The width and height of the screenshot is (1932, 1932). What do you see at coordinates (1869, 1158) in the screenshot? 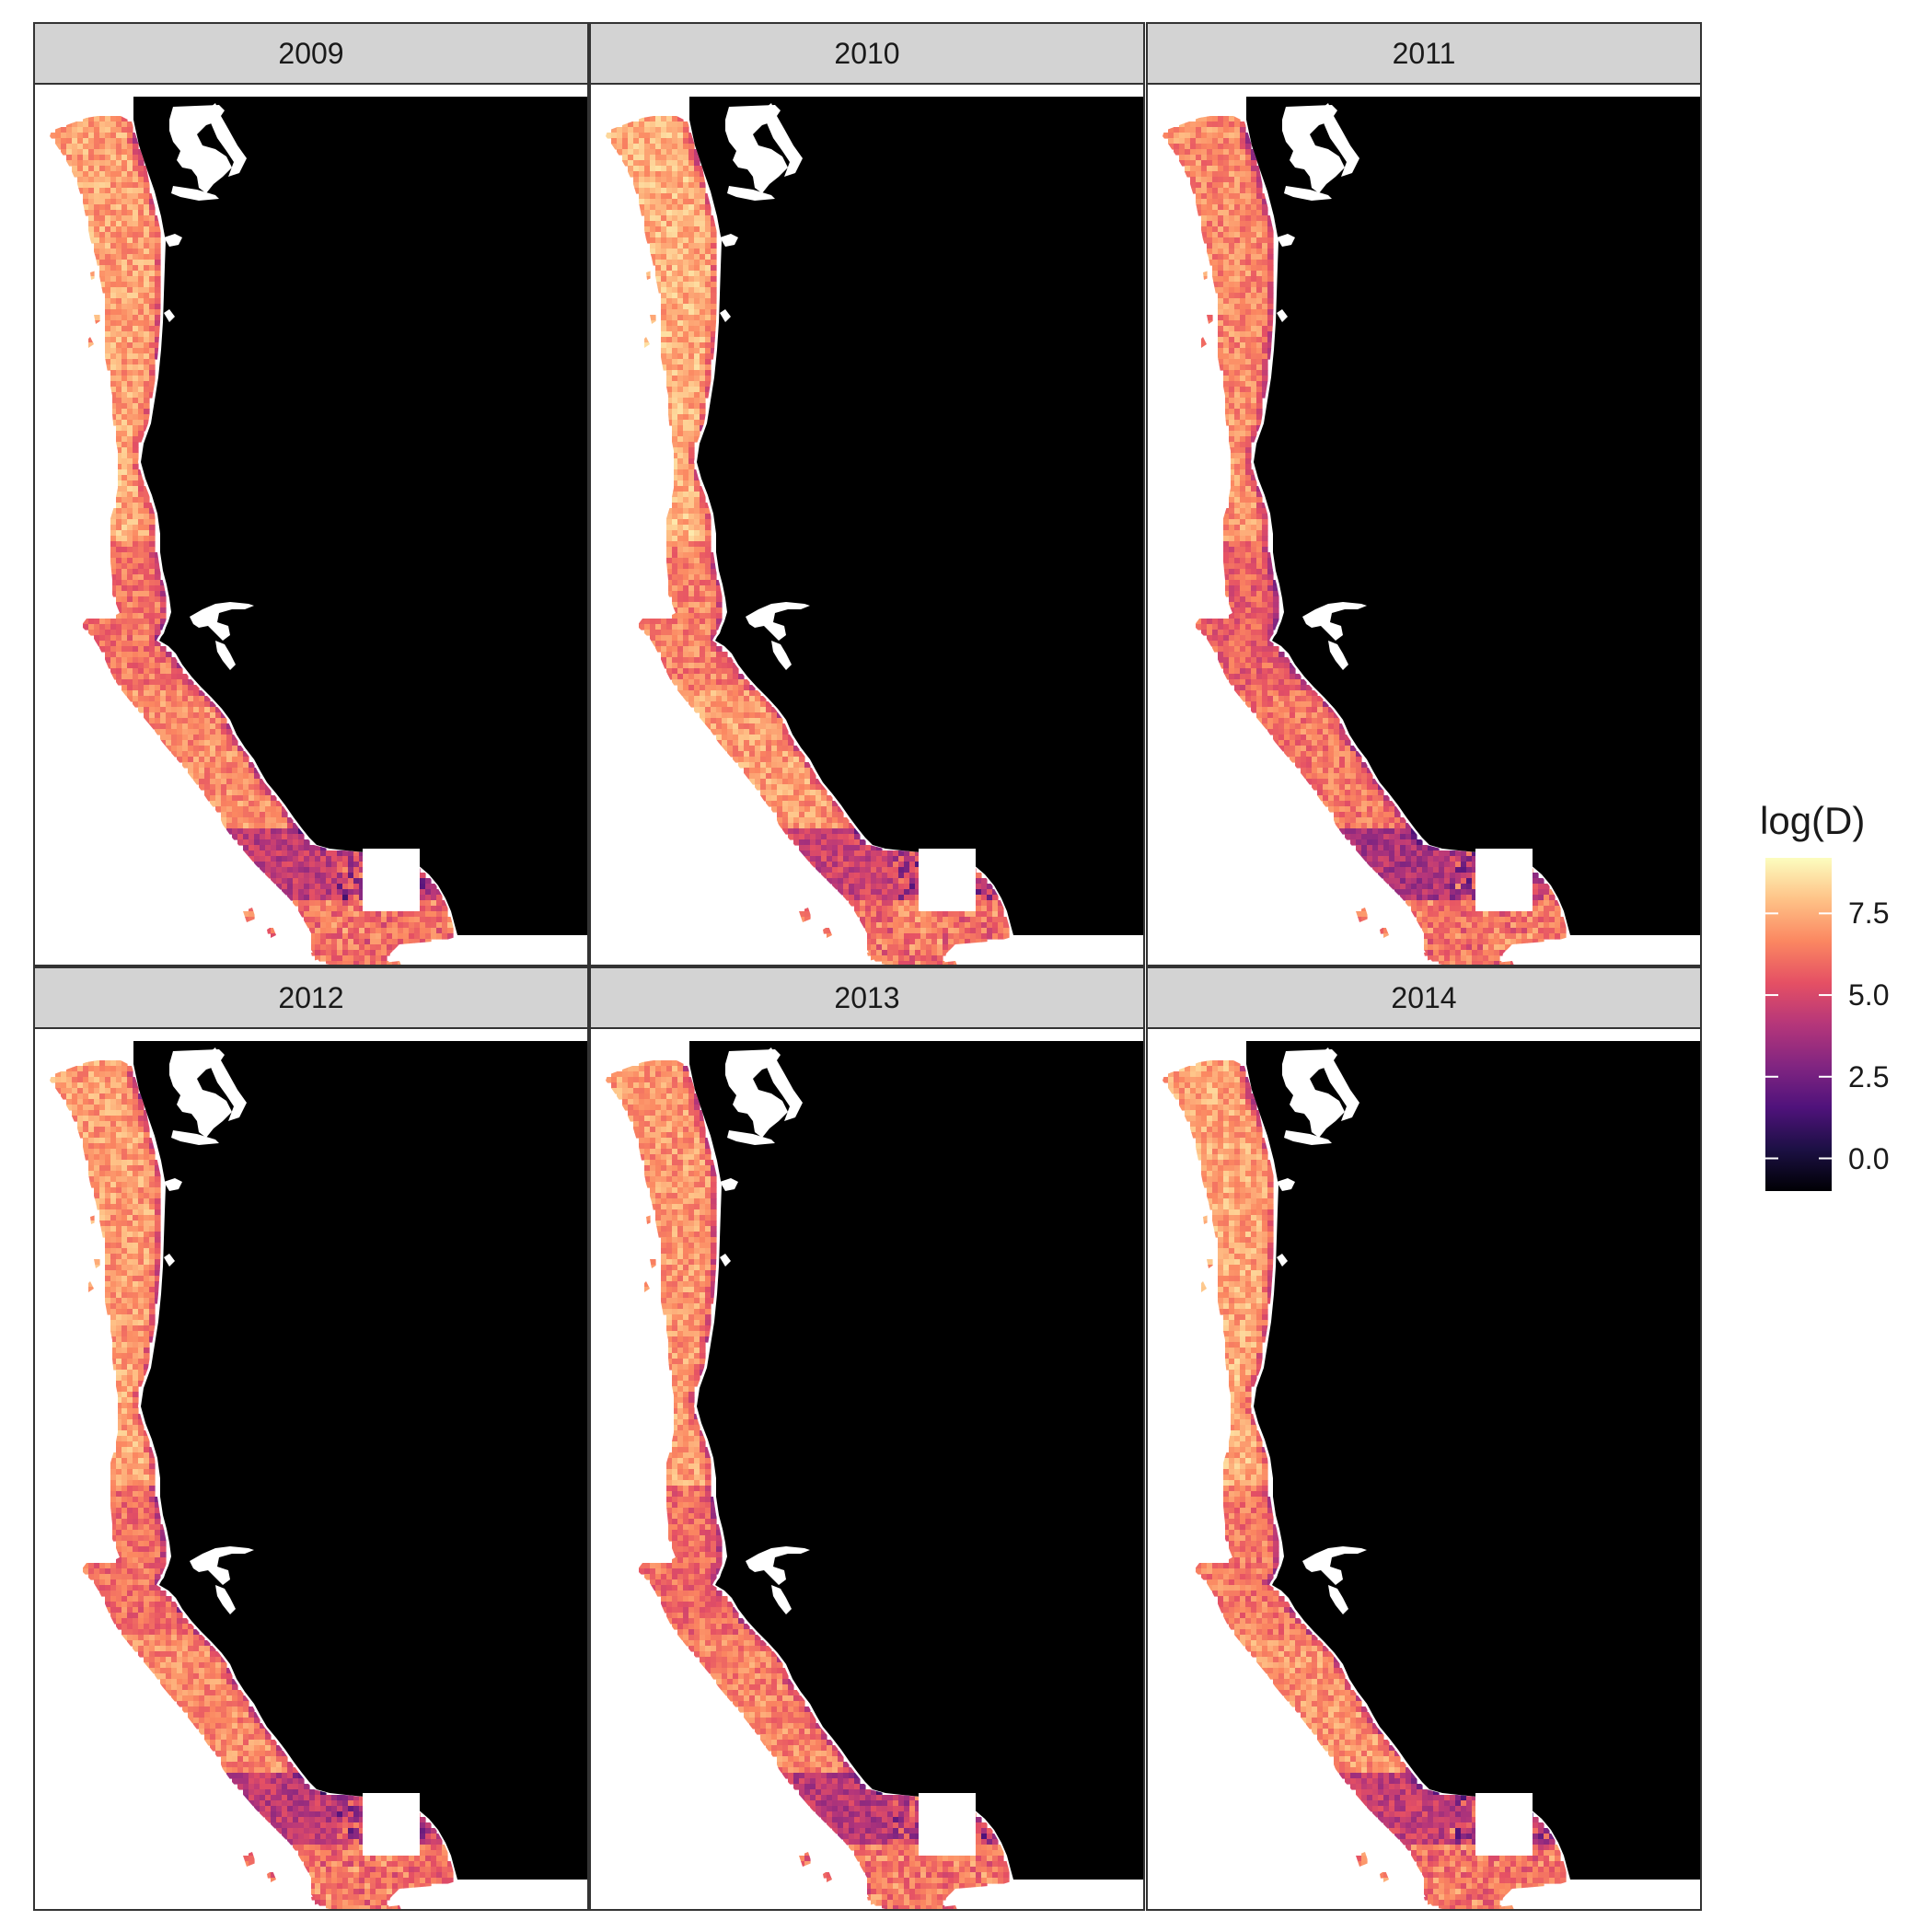
I see `legend-tick-label: 0.0` at bounding box center [1869, 1158].